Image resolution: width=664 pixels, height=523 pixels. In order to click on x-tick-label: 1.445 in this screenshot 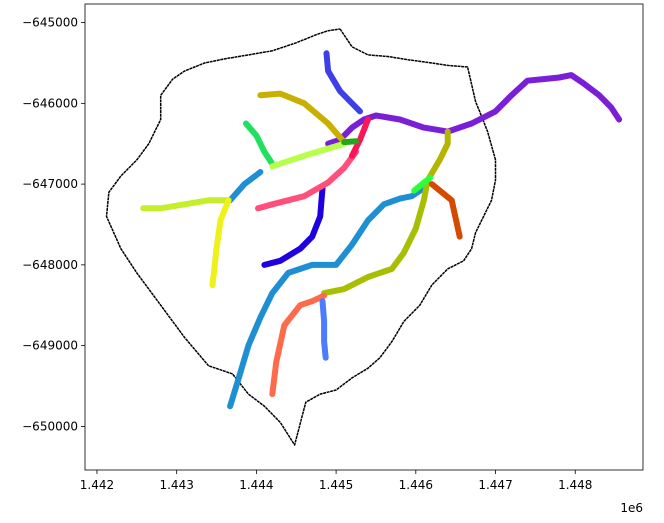, I will do `click(336, 485)`.